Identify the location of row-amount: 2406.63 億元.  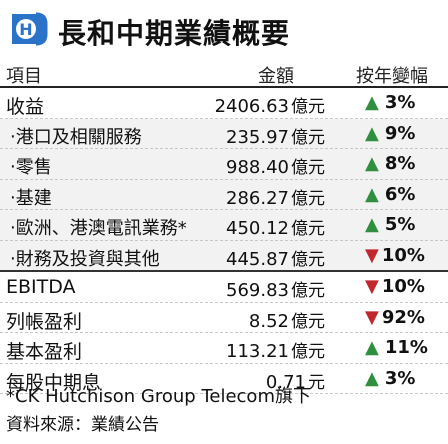
(267, 104).